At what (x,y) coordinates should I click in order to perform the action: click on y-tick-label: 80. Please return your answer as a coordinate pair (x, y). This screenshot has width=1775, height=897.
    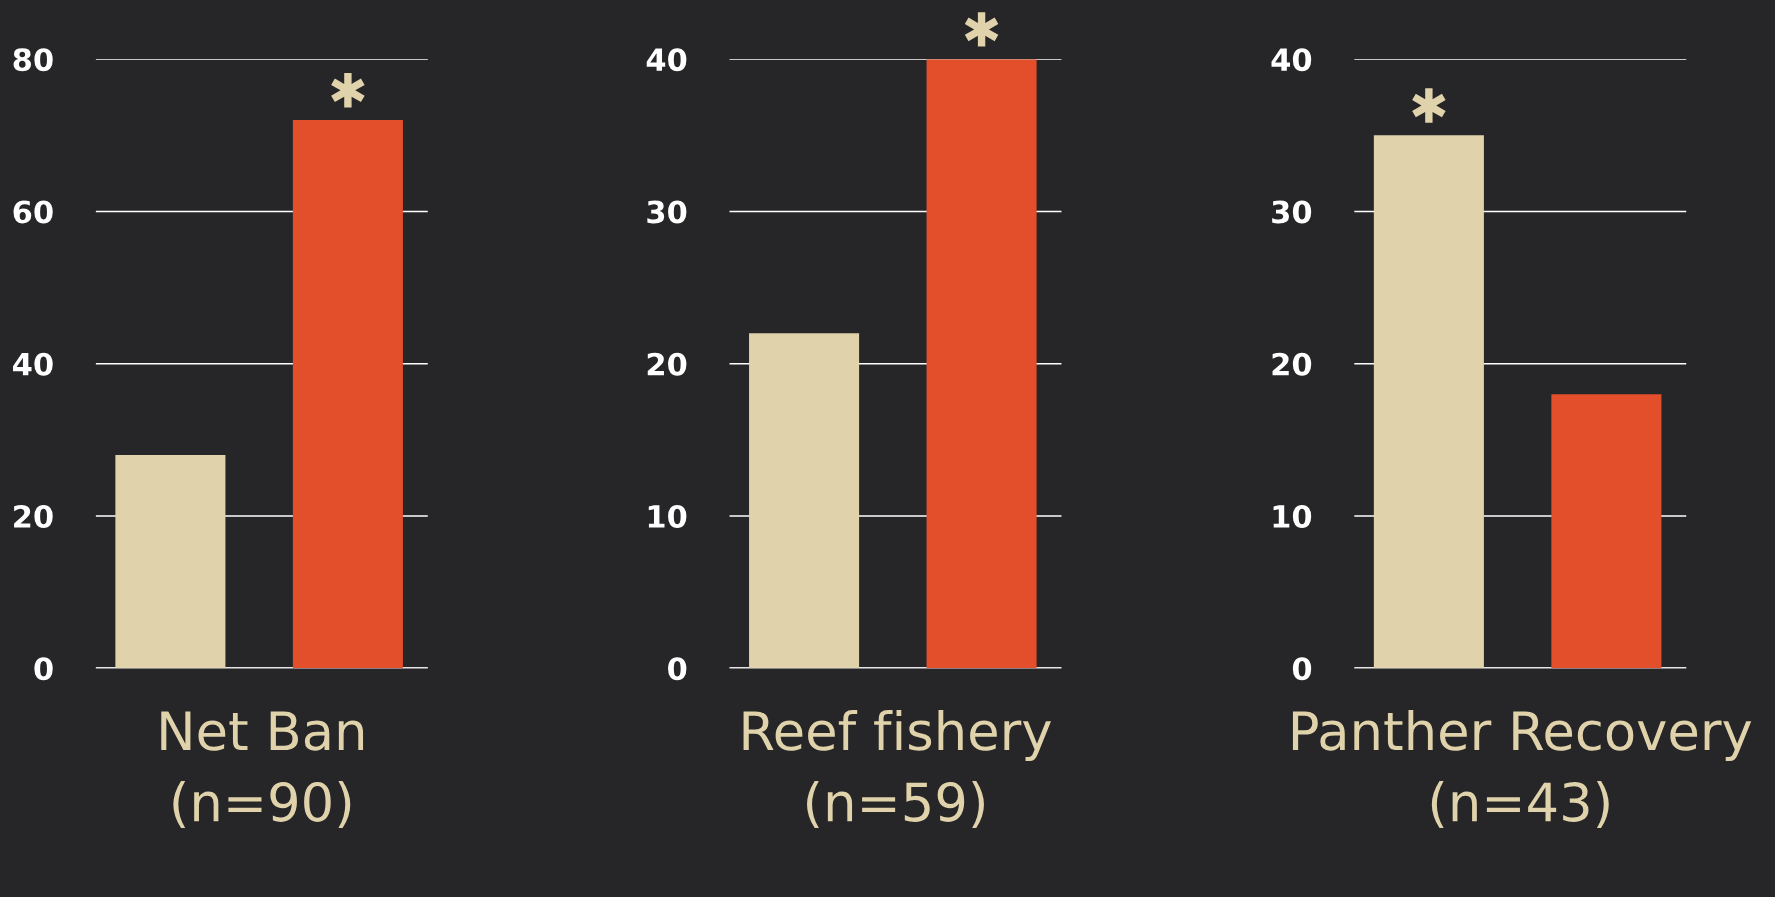
    Looking at the image, I should click on (33, 60).